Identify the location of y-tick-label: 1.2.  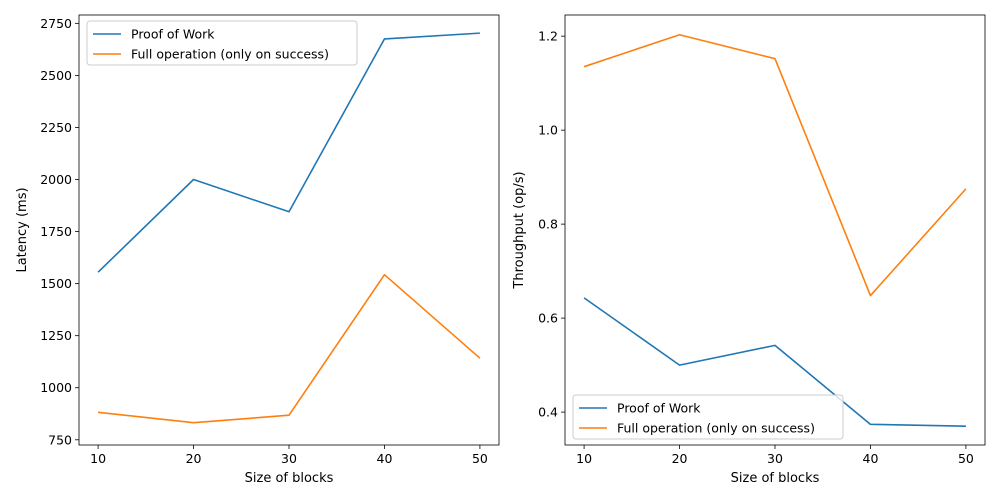
(548, 36).